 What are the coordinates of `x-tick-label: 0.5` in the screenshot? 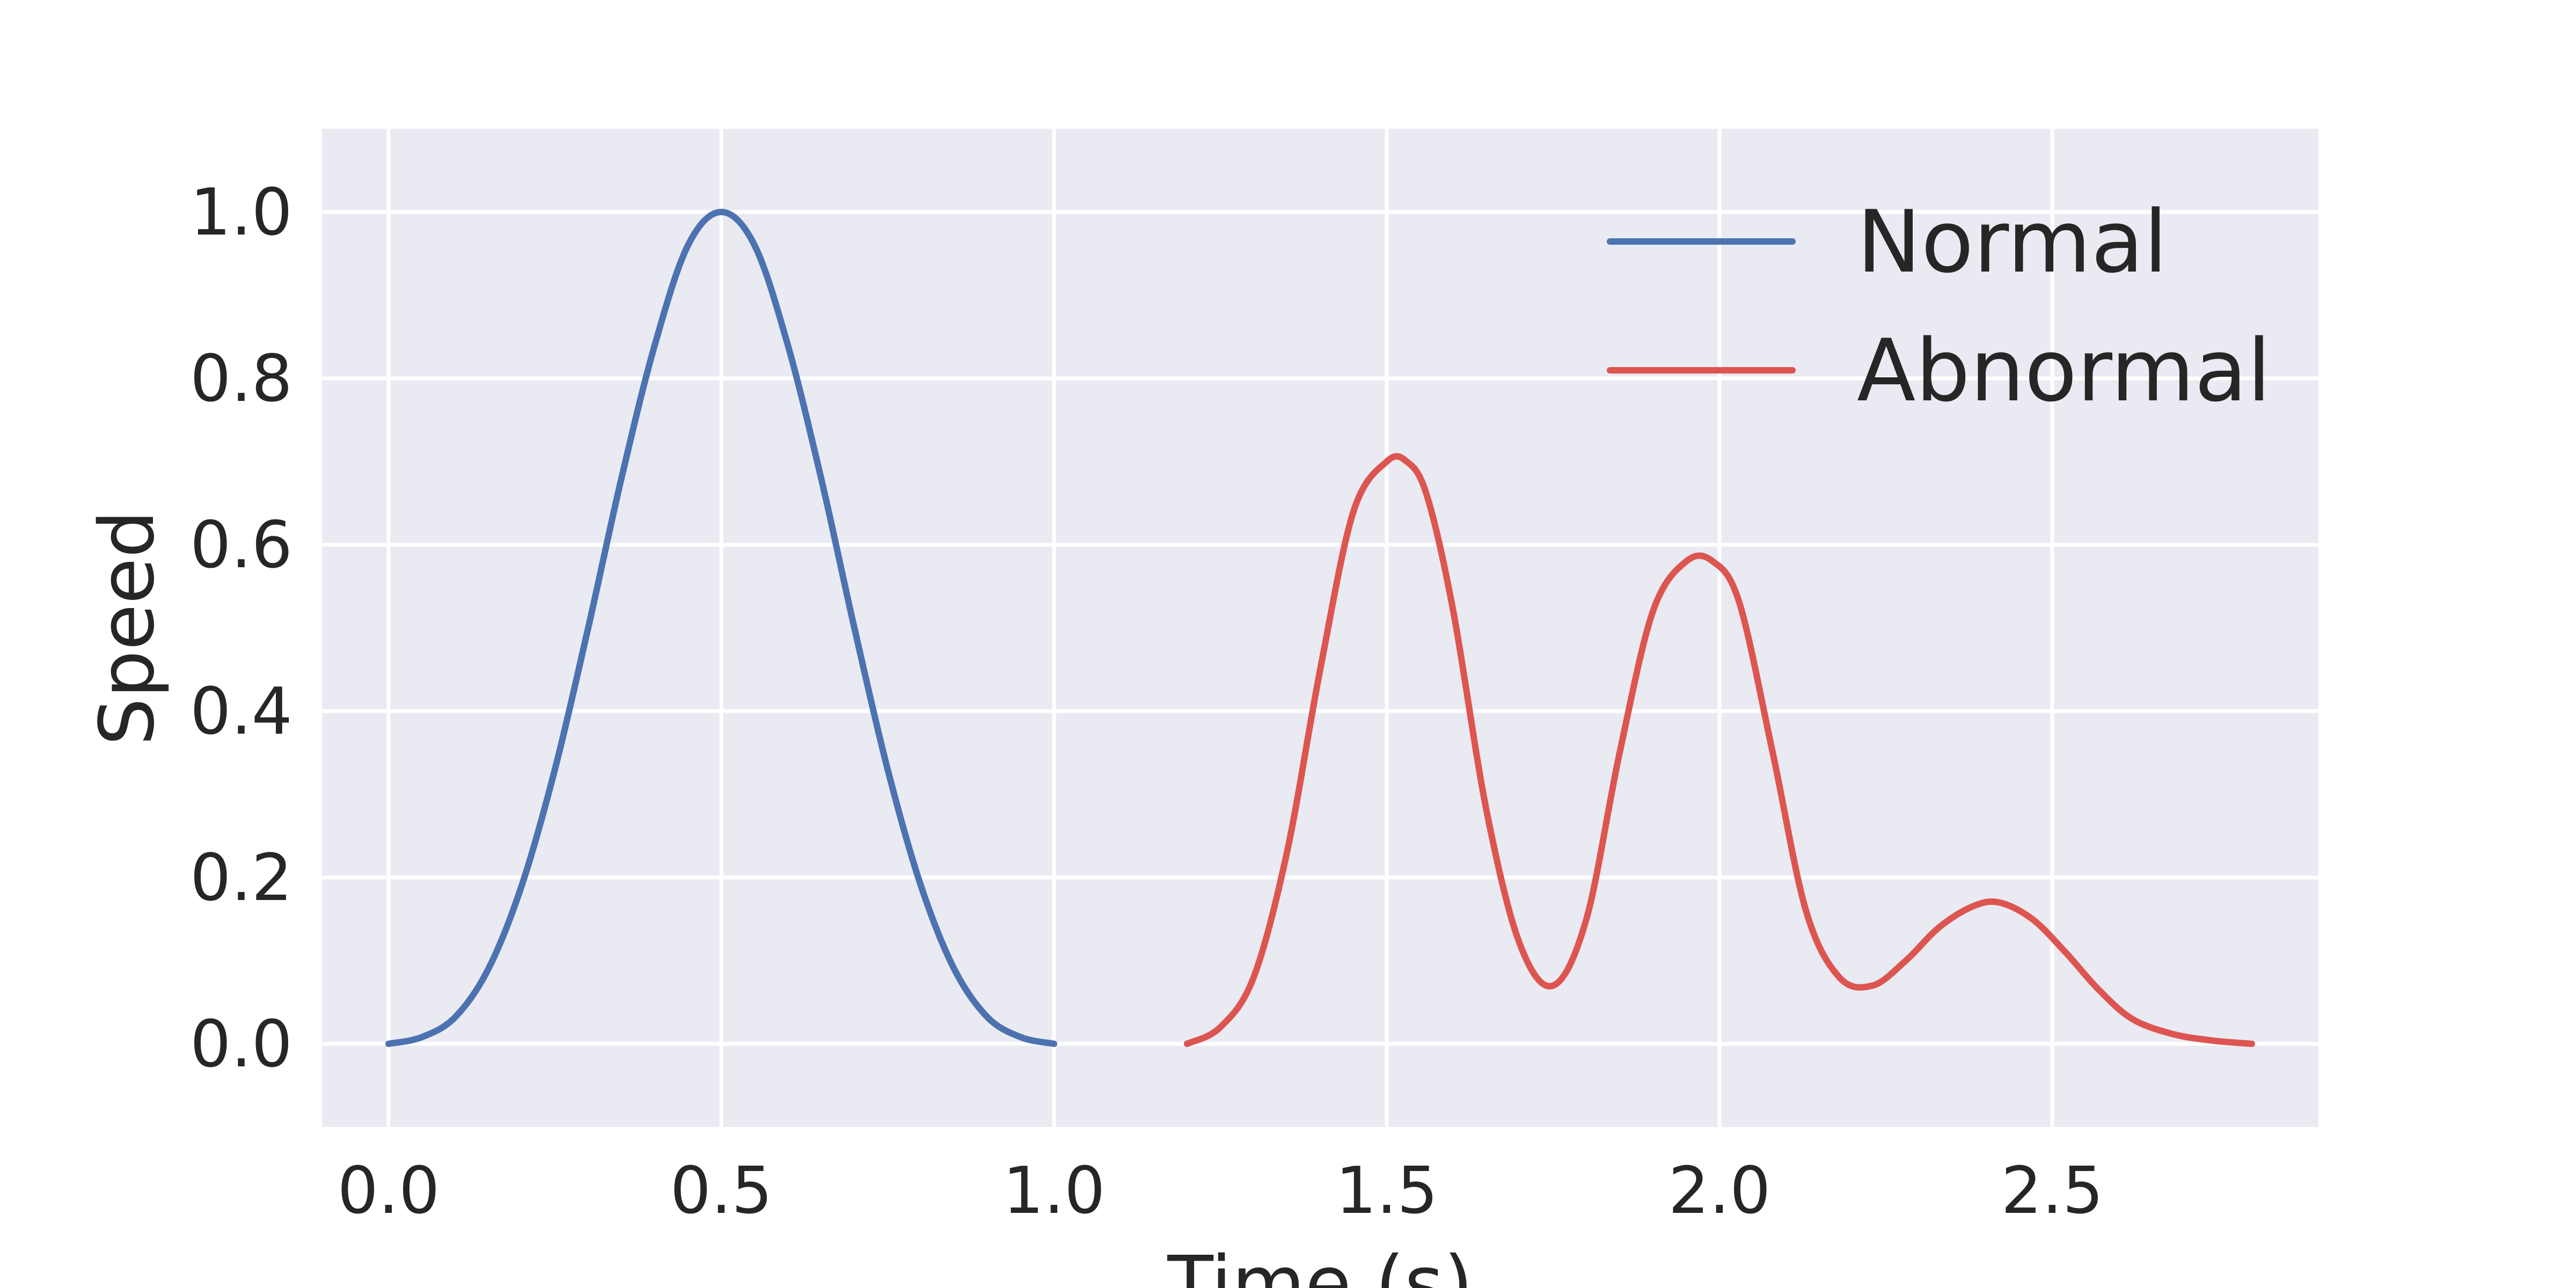 It's located at (721, 1191).